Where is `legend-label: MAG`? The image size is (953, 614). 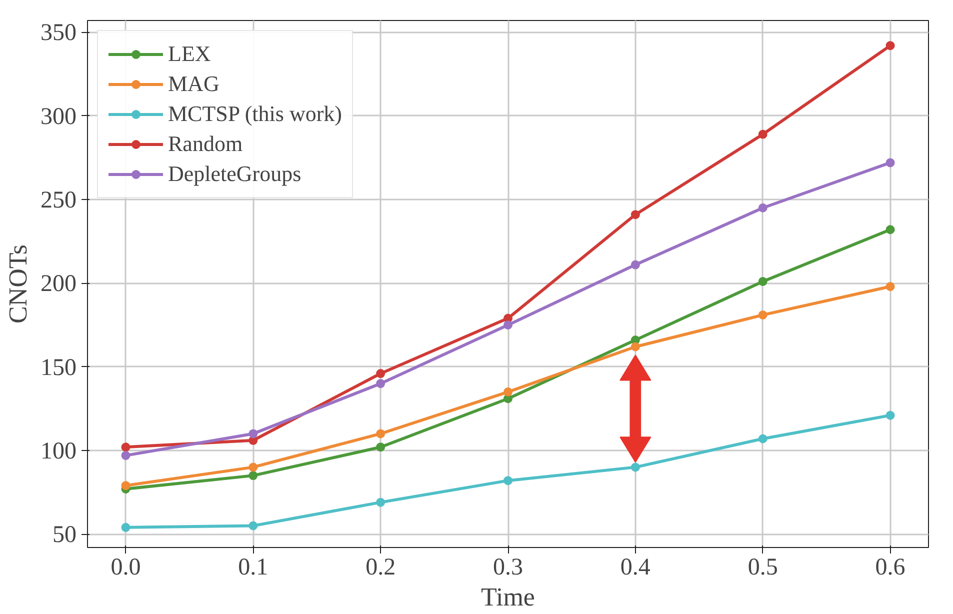
legend-label: MAG is located at coordinates (194, 84).